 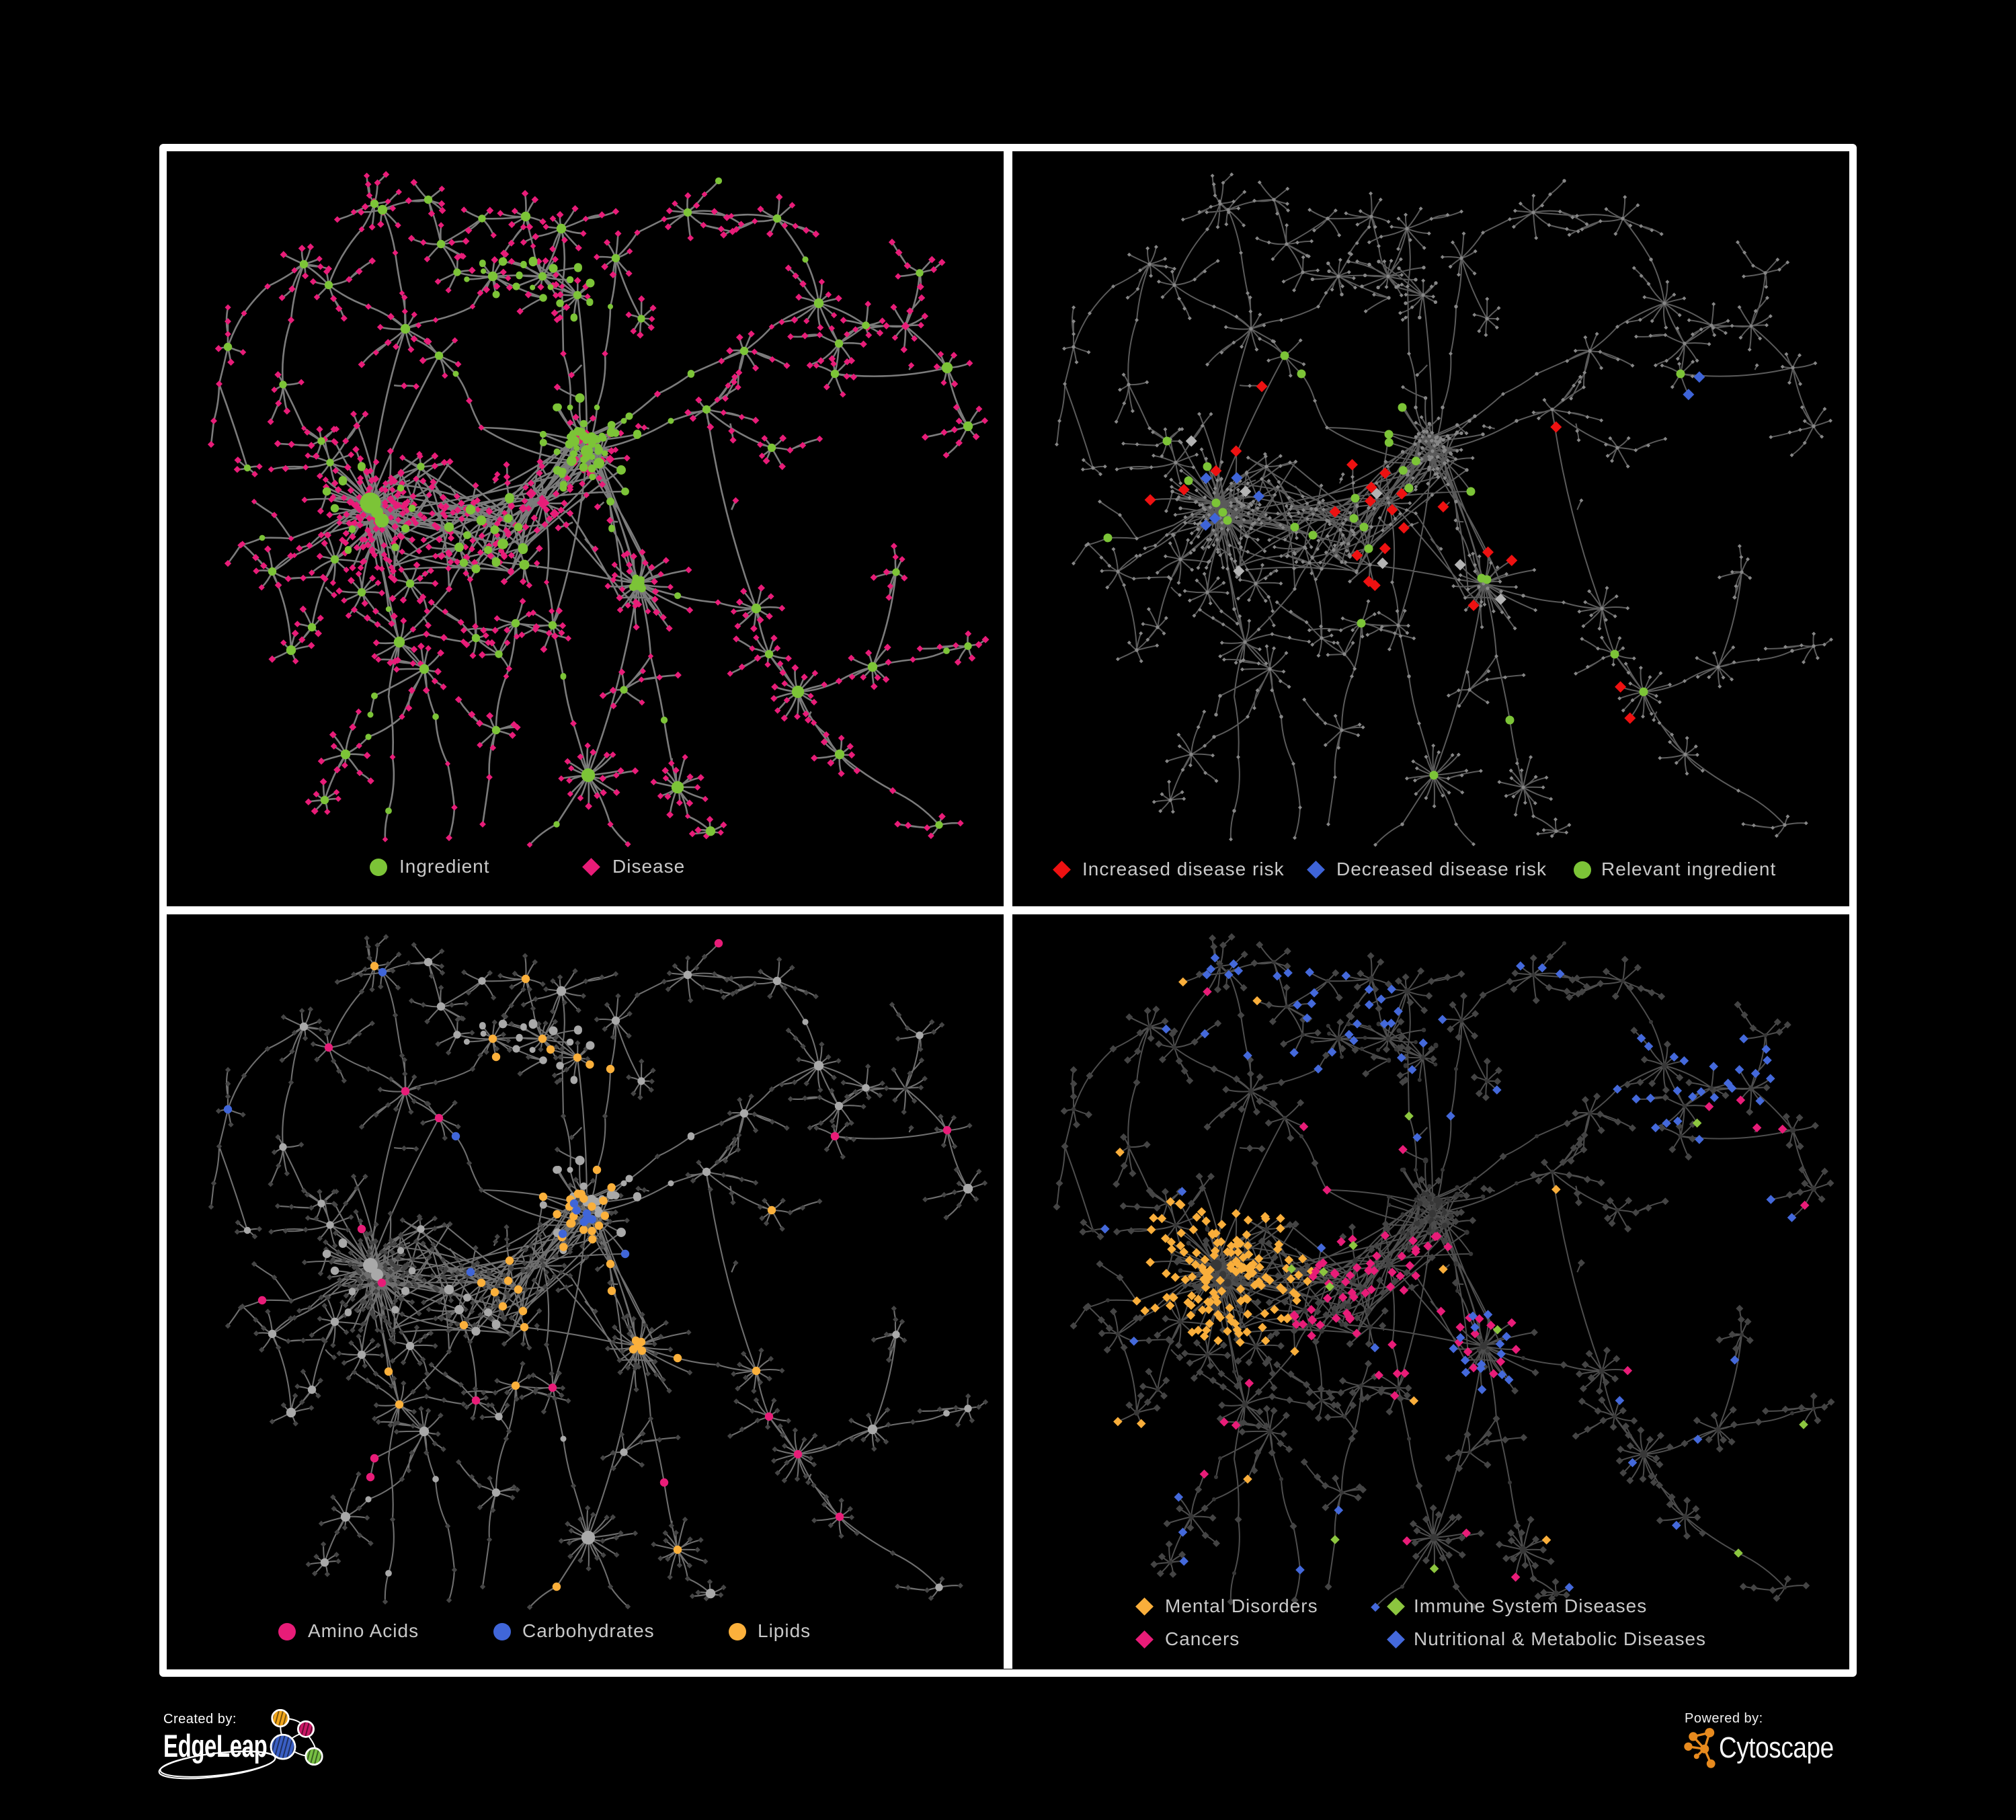 I want to click on svg-text: Created by:, so click(x=200, y=1719).